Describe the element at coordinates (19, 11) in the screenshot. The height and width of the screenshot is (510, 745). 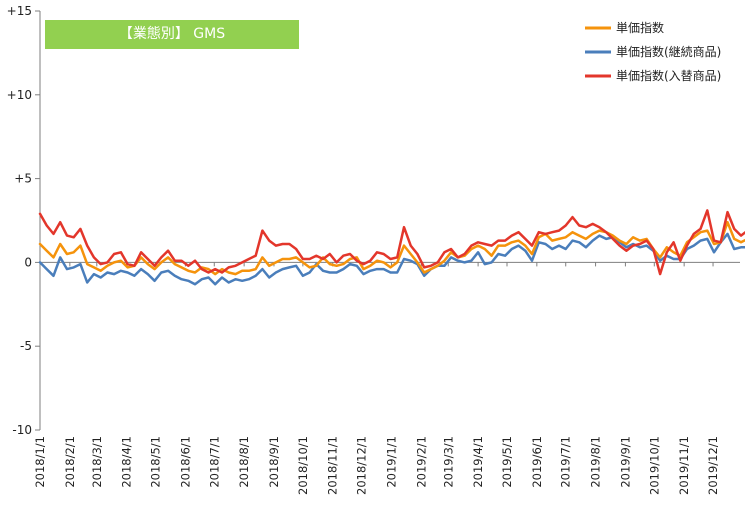
I see `y-tick-label: +15` at that location.